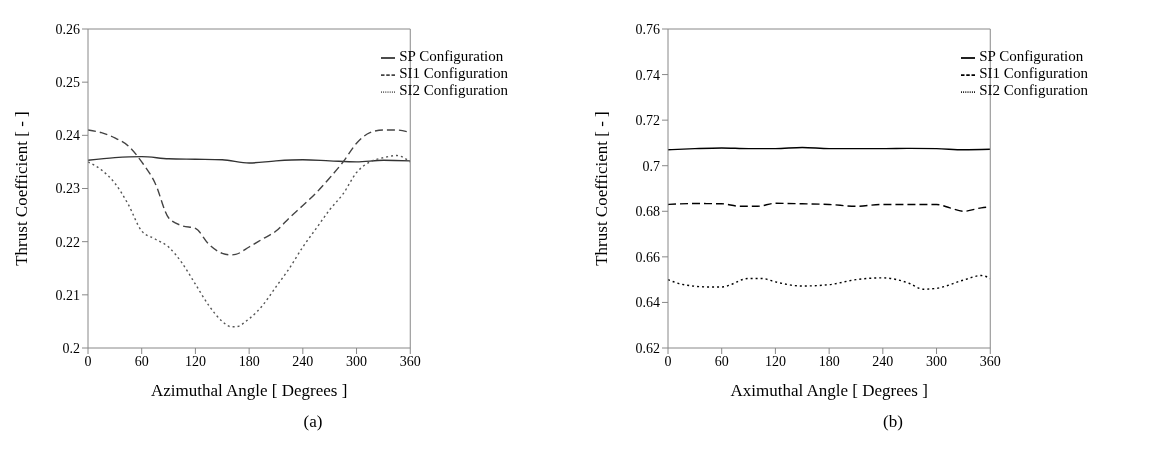  What do you see at coordinates (647, 29) in the screenshot?
I see `y-tick-label: 0.76` at bounding box center [647, 29].